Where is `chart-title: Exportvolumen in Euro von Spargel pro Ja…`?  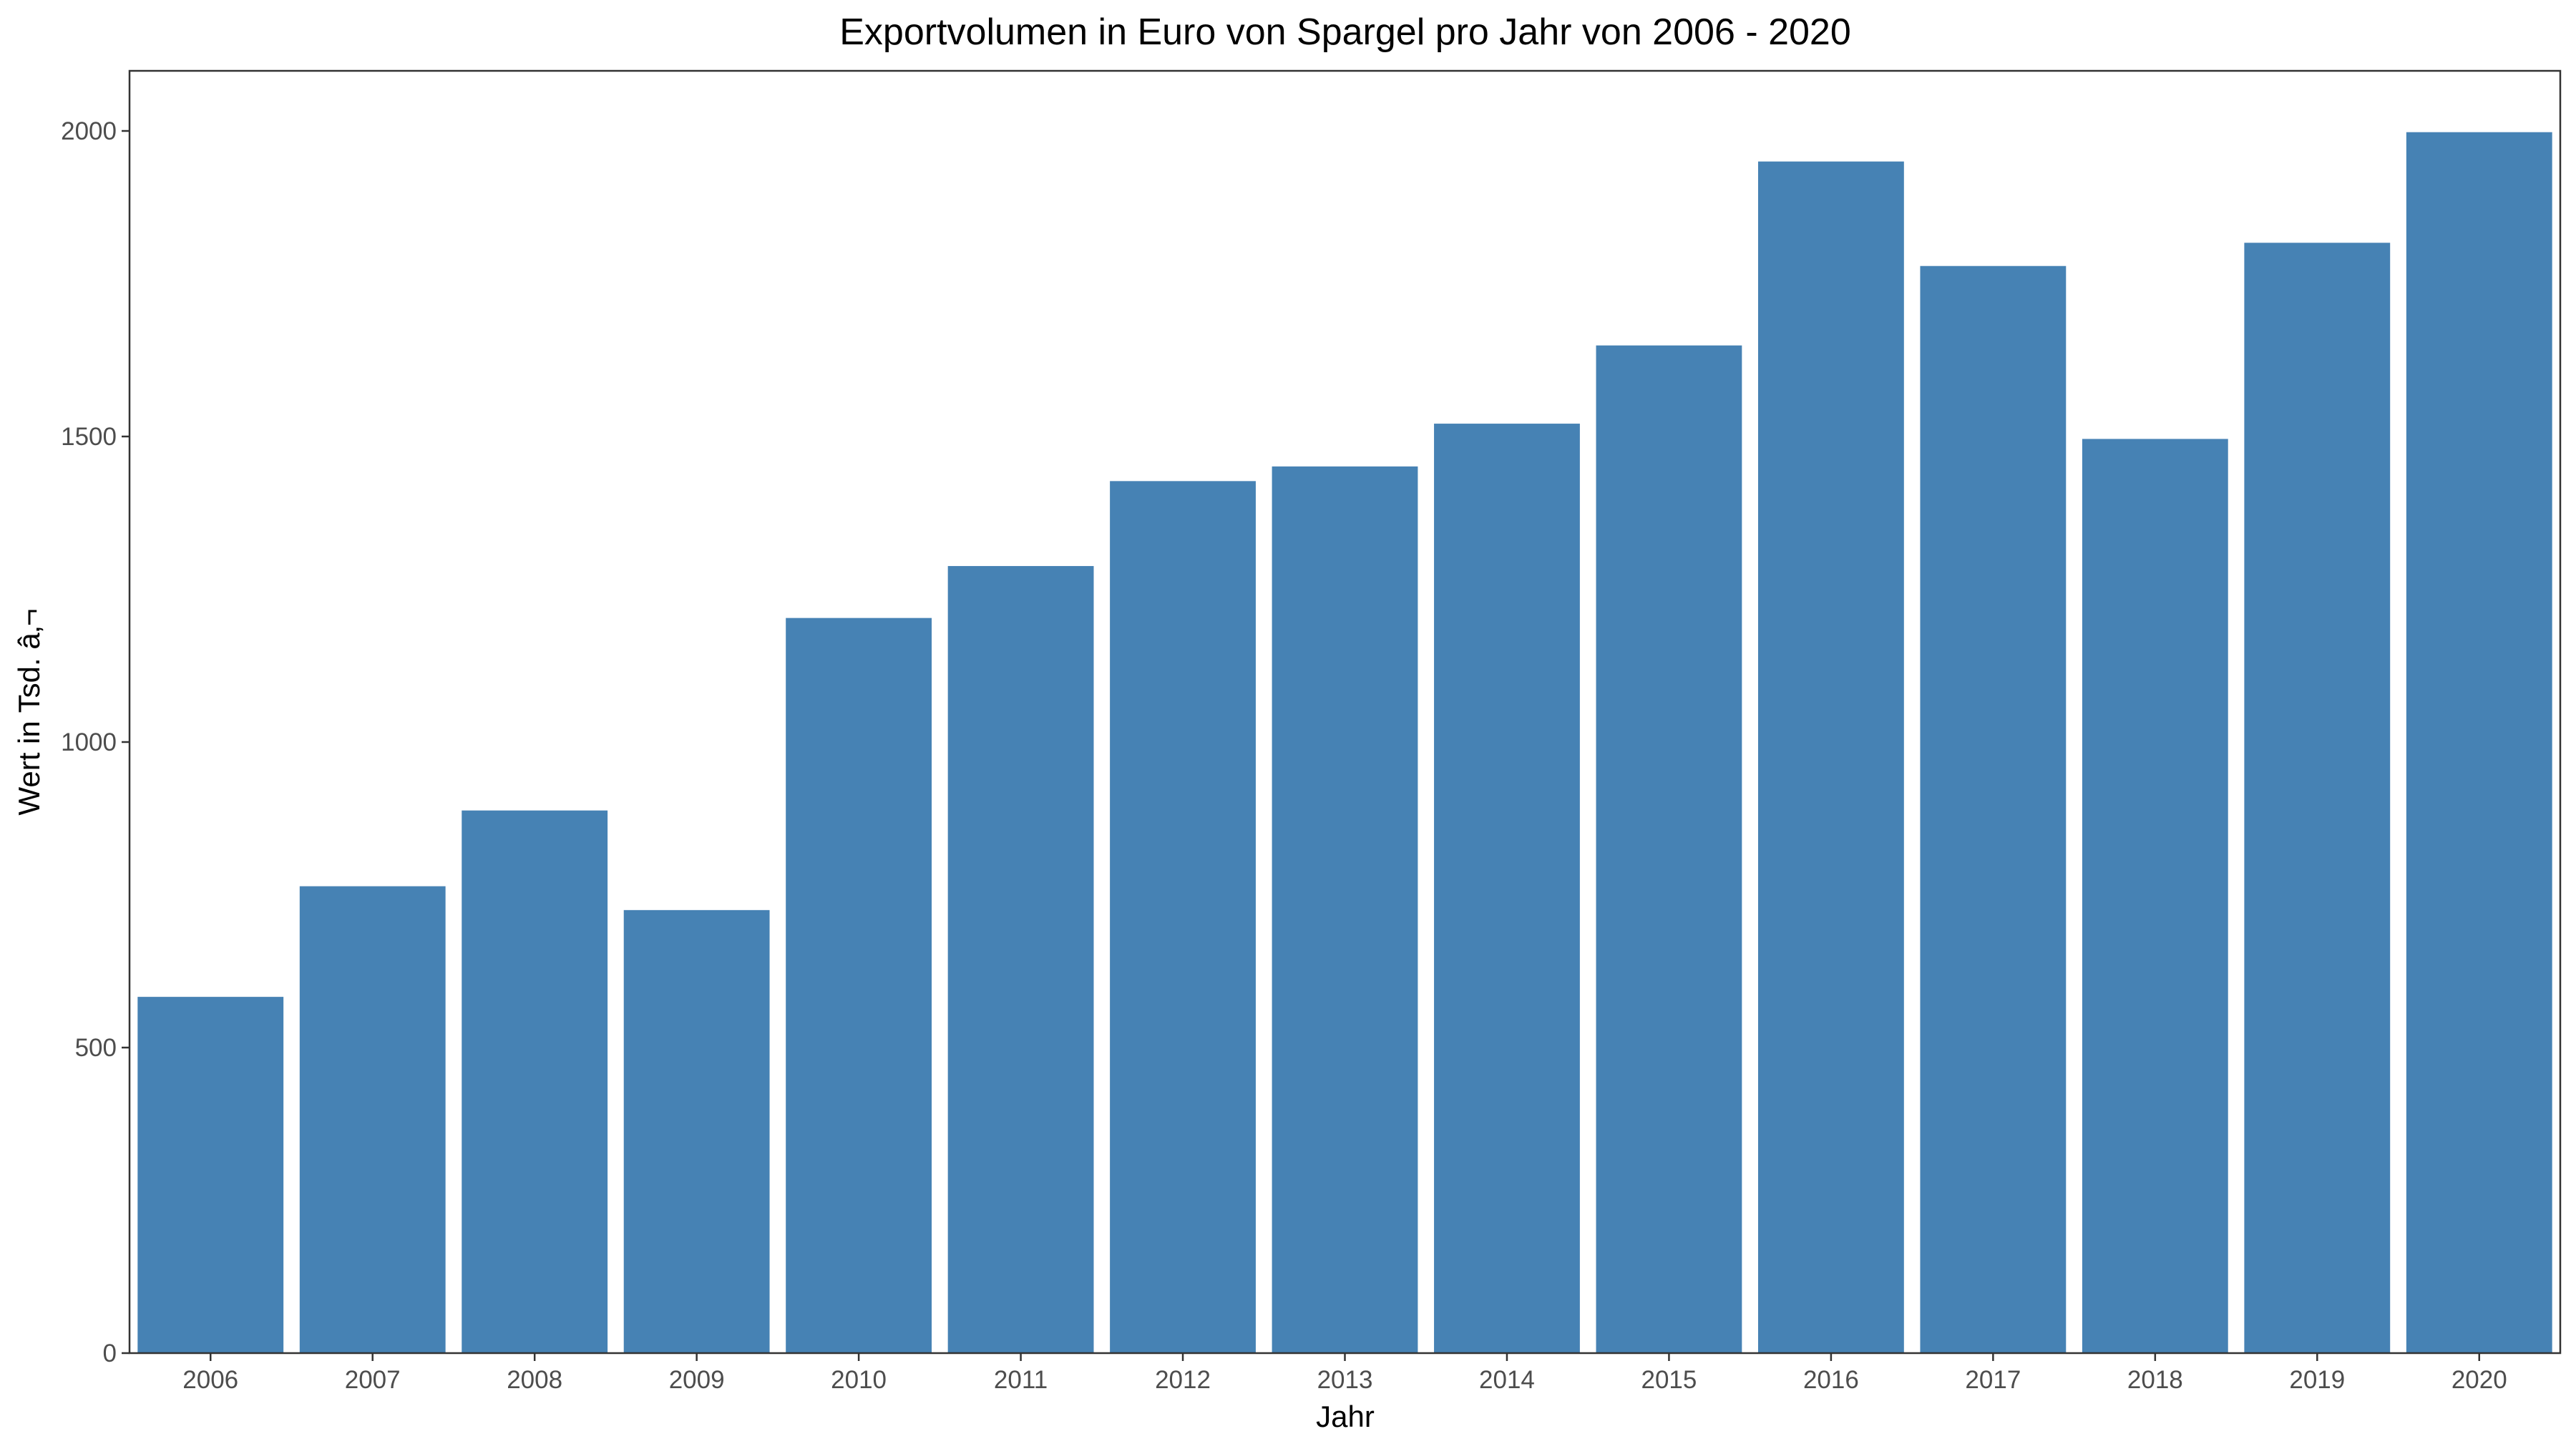
chart-title: Exportvolumen in Euro von Spargel pro Ja… is located at coordinates (1345, 32).